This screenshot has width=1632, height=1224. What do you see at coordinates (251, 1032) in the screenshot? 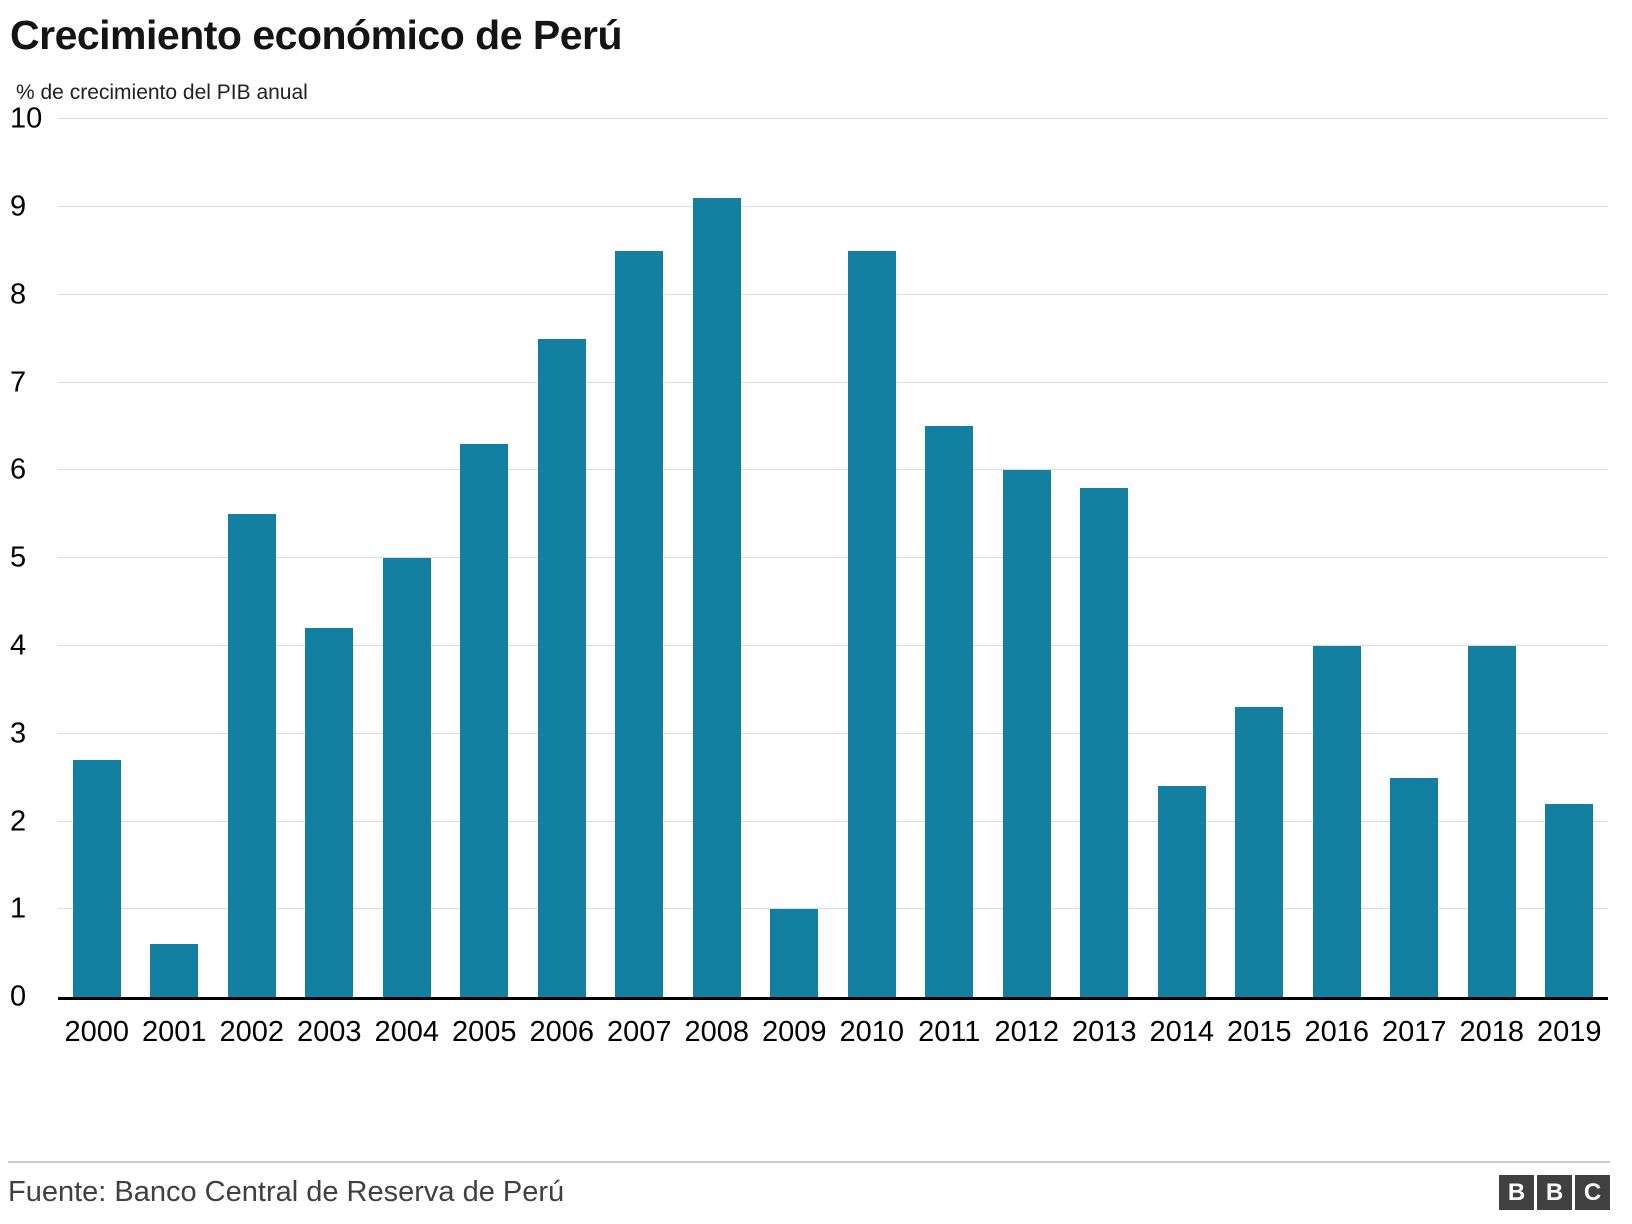
I see `x-tick-label: 2002` at bounding box center [251, 1032].